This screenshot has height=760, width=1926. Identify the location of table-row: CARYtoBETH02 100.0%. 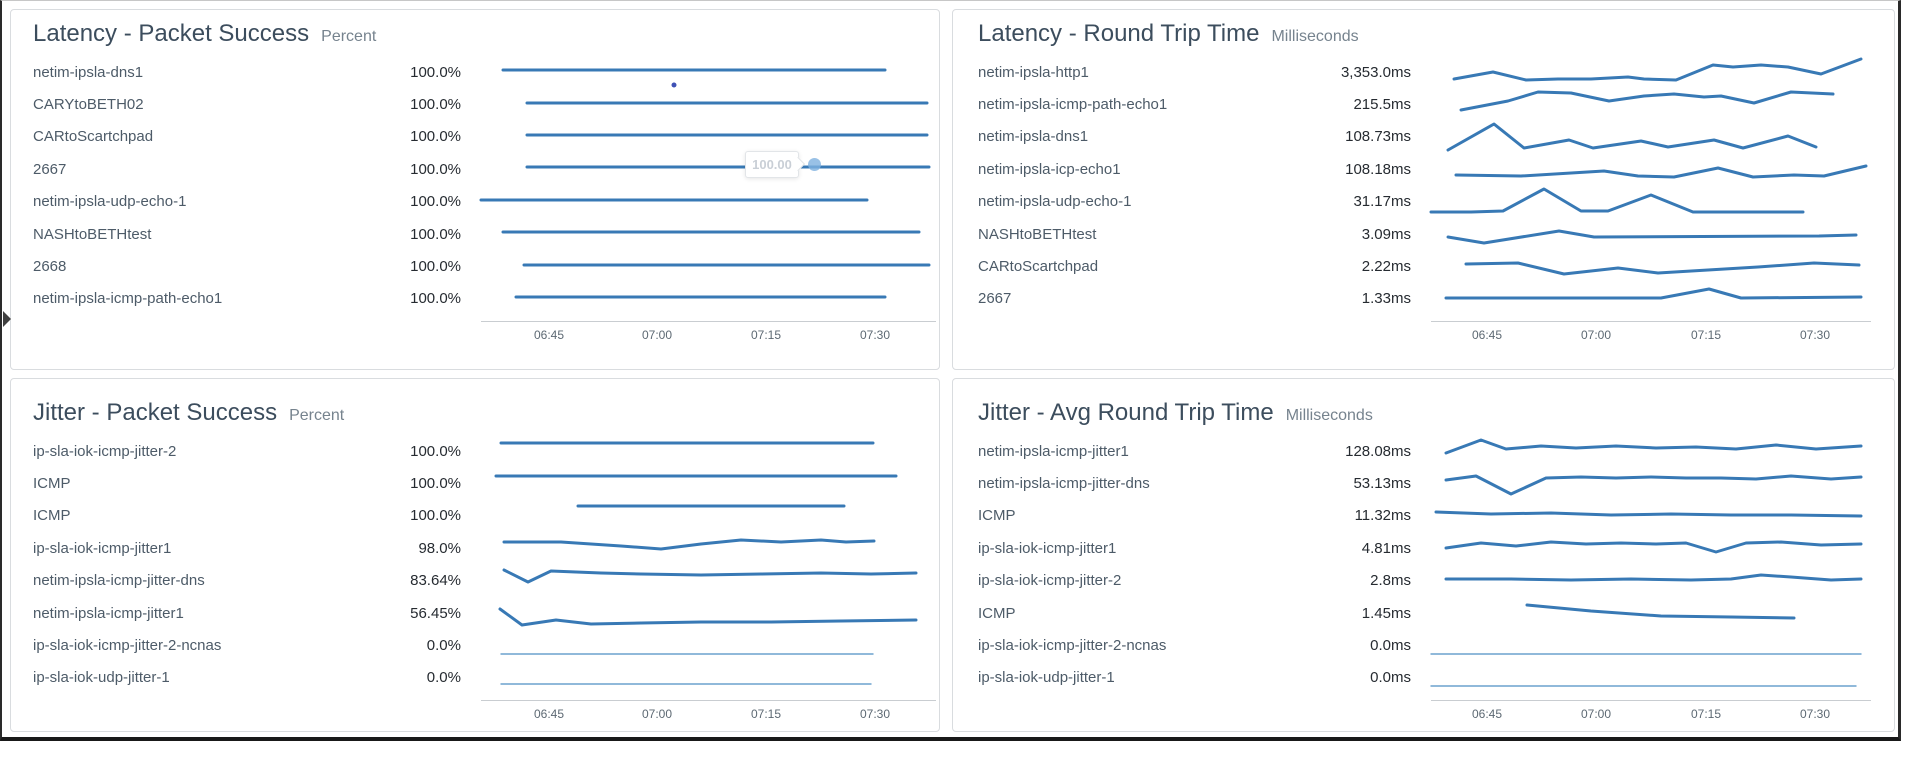
(484, 104).